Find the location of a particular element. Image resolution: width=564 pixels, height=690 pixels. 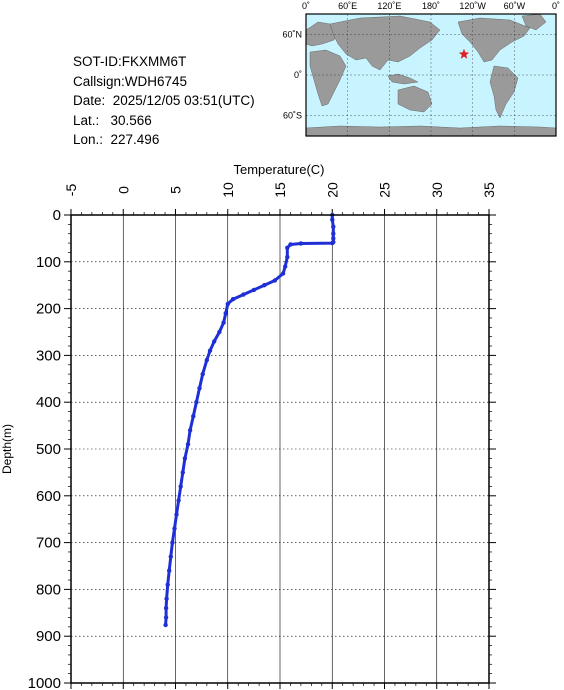

map-longitude-label: 60˚W is located at coordinates (515, 6).